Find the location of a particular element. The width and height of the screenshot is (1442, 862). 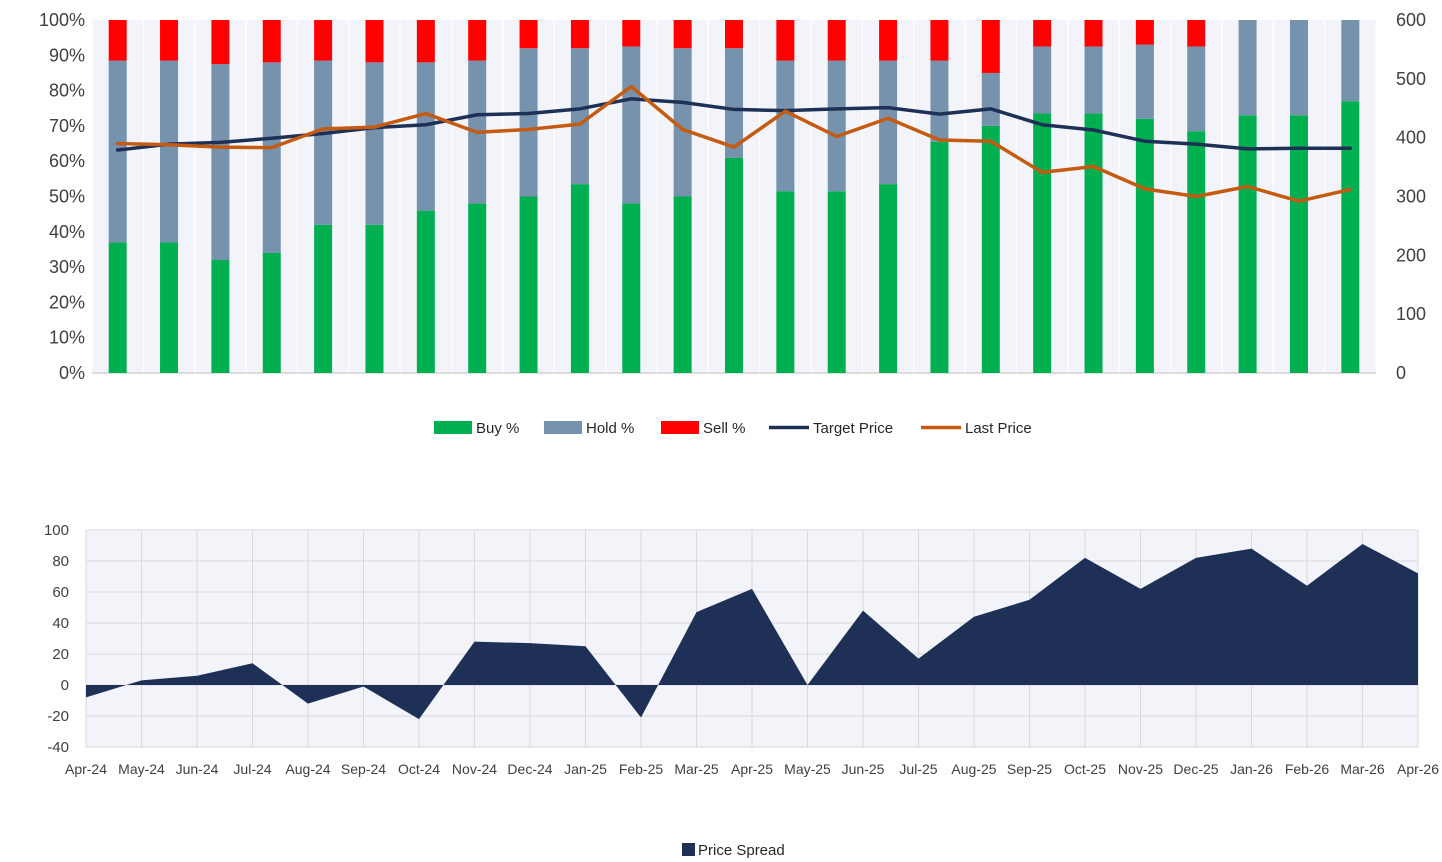

left-axis-tick-label: 10% is located at coordinates (67, 338).